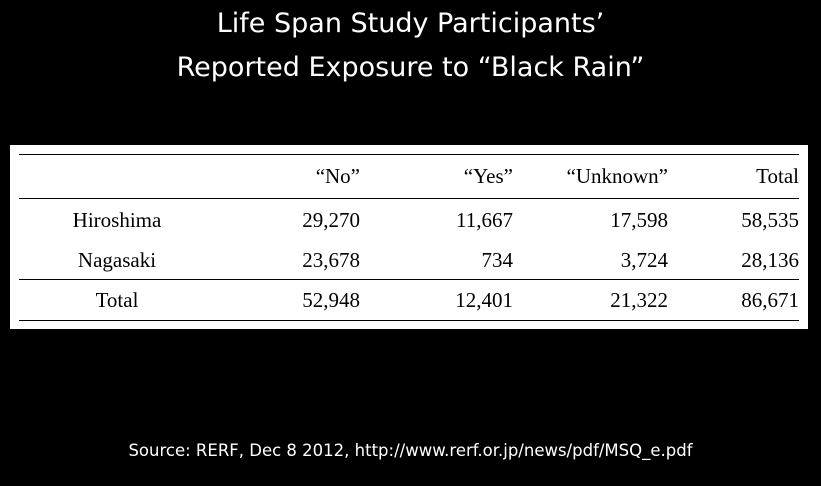  What do you see at coordinates (331, 299) in the screenshot?
I see `cell-no: 52,948` at bounding box center [331, 299].